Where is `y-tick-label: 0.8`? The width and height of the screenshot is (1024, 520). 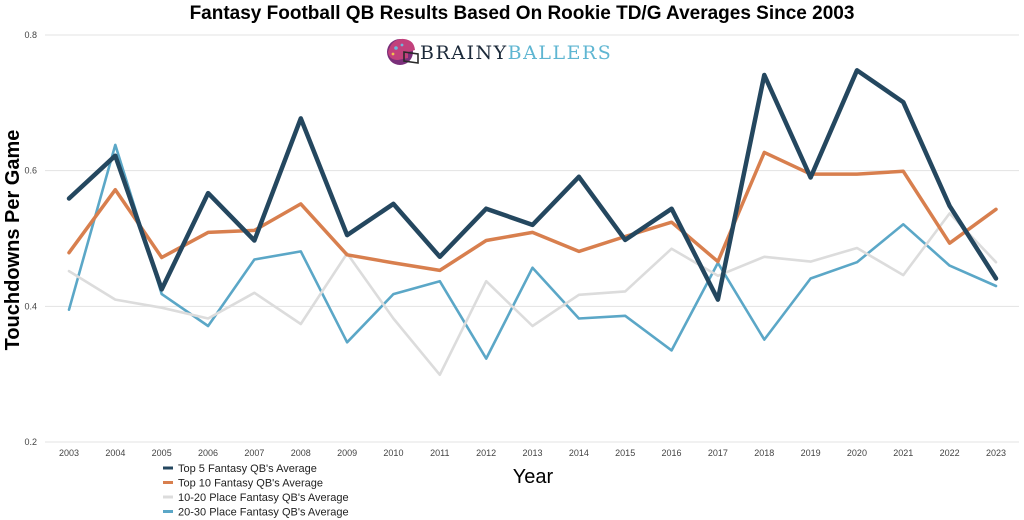
y-tick-label: 0.8 is located at coordinates (30, 35).